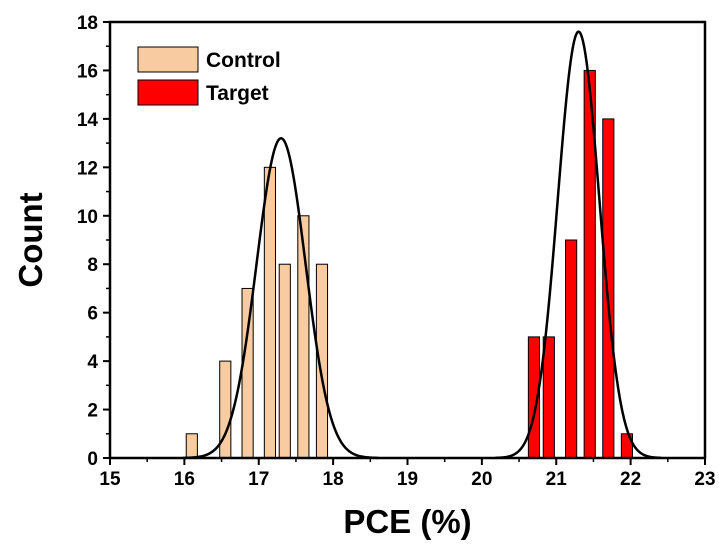 The width and height of the screenshot is (719, 545). What do you see at coordinates (481, 479) in the screenshot?
I see `x-tick-label: 20` at bounding box center [481, 479].